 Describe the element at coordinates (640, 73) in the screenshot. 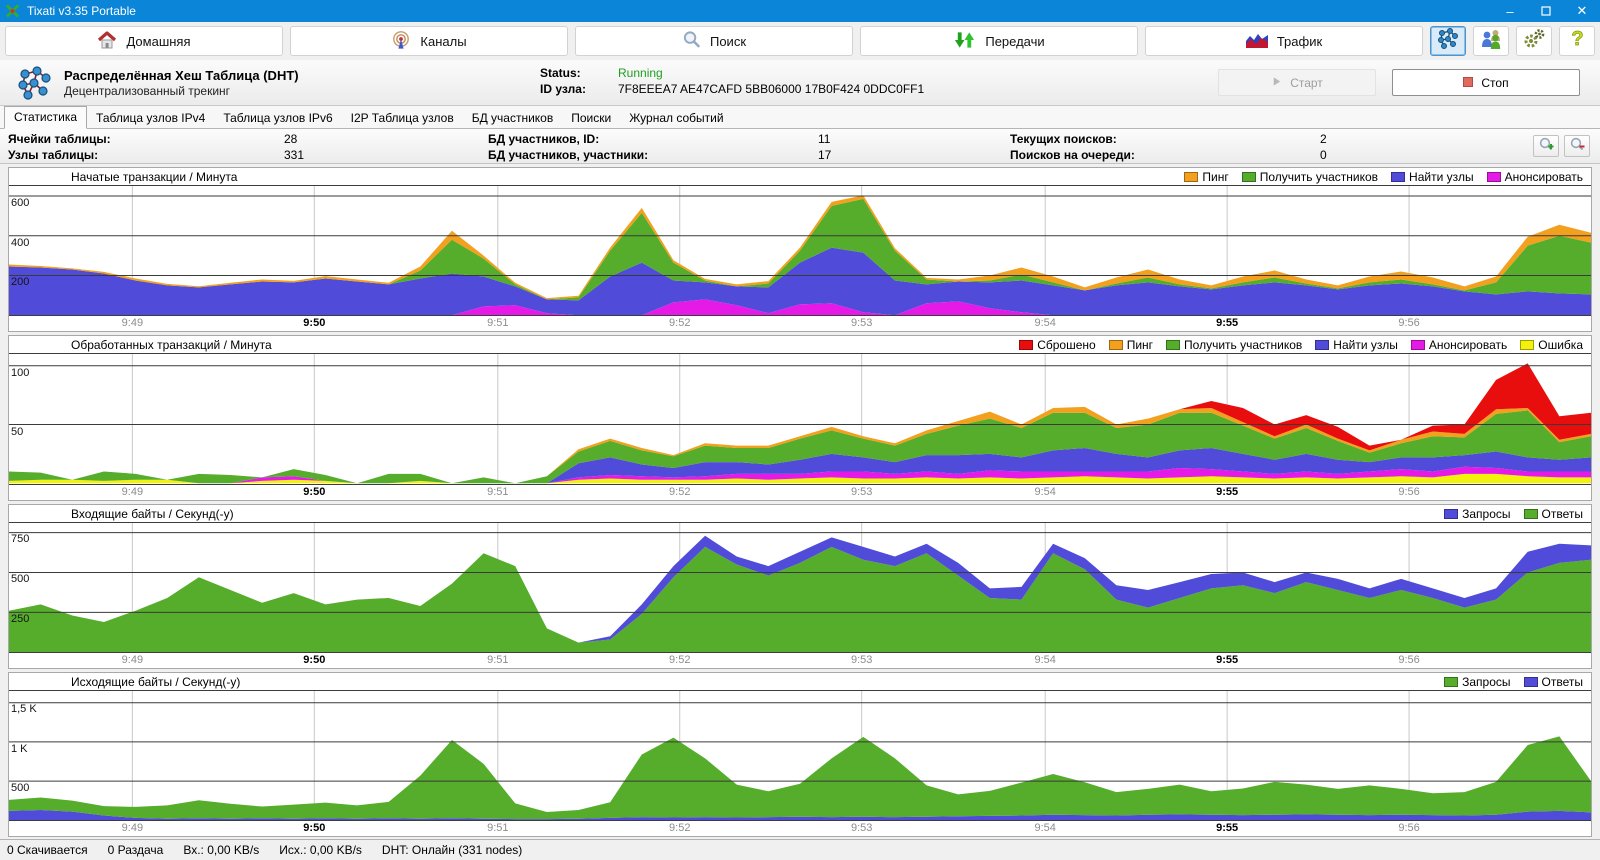

I see `status-value: Running` at that location.